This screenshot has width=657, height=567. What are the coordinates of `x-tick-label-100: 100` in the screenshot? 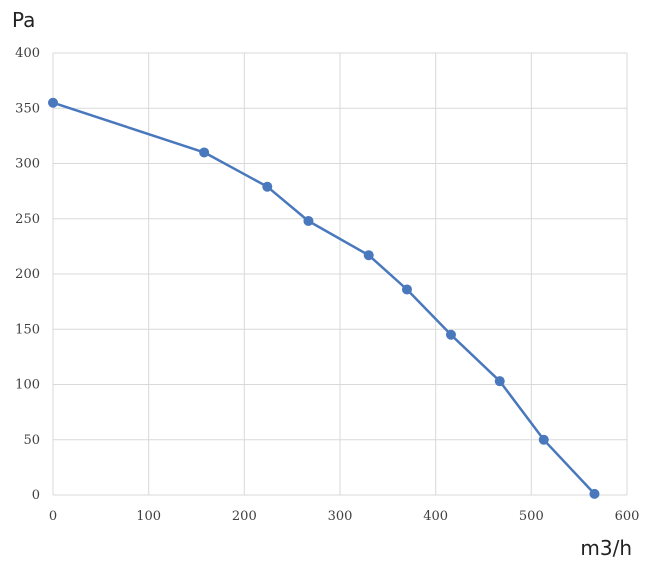 It's located at (148, 516).